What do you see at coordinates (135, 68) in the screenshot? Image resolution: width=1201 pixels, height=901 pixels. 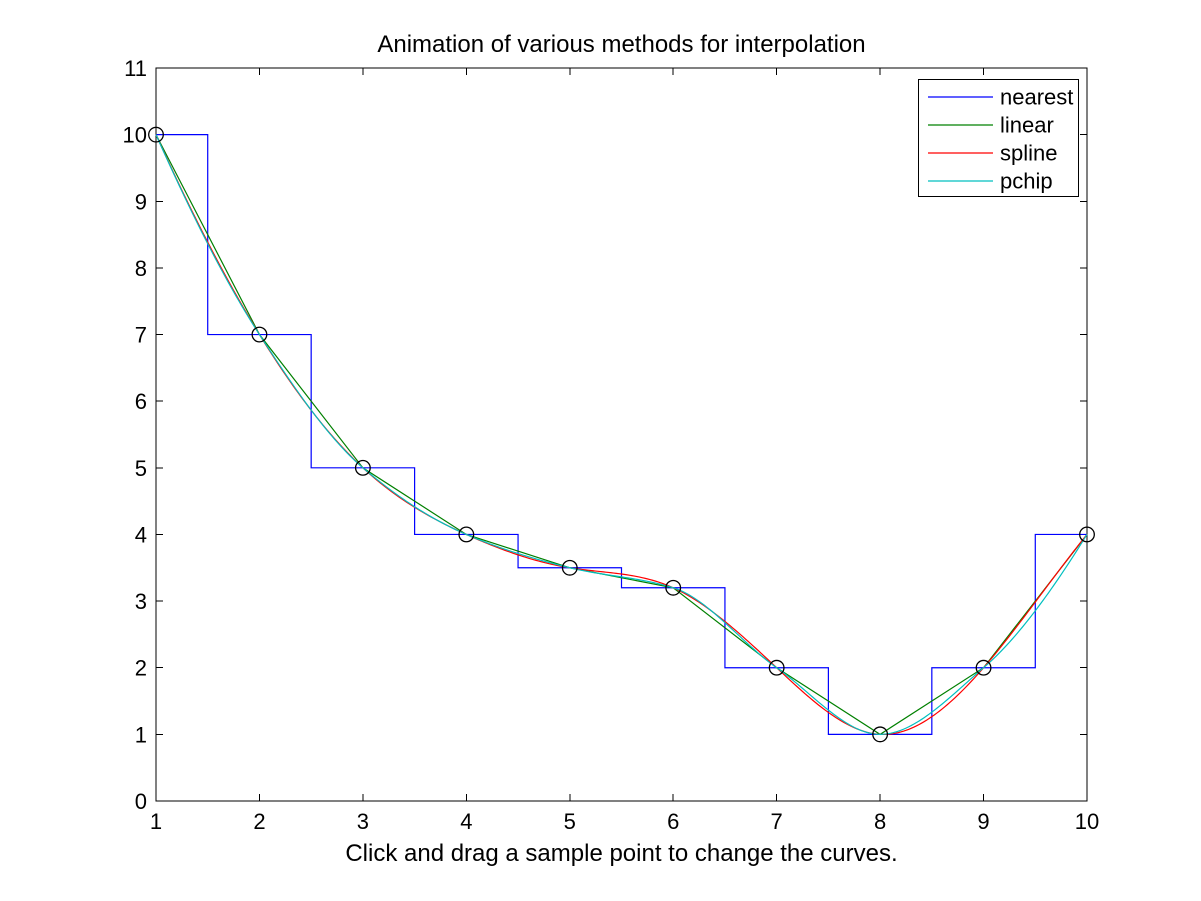 I see `y-tick-label: 11` at bounding box center [135, 68].